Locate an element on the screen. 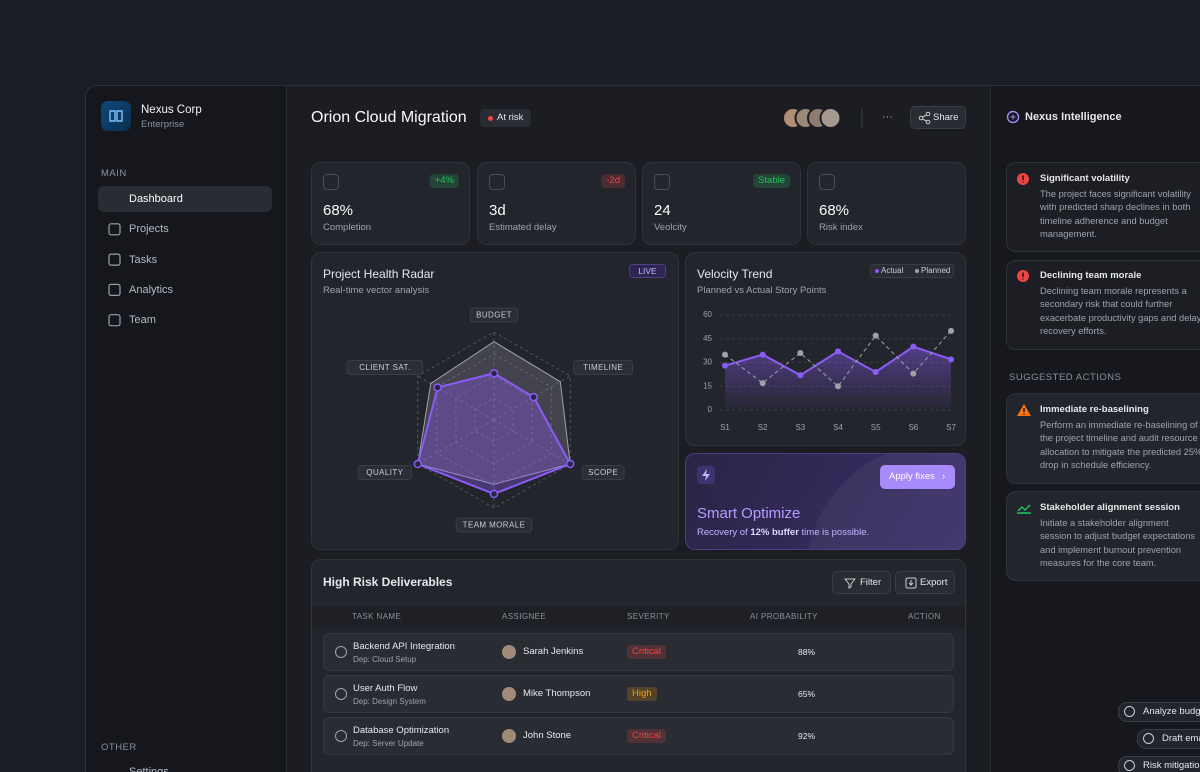 The height and width of the screenshot is (772, 1200). y-tick-label: 45 is located at coordinates (707, 338).